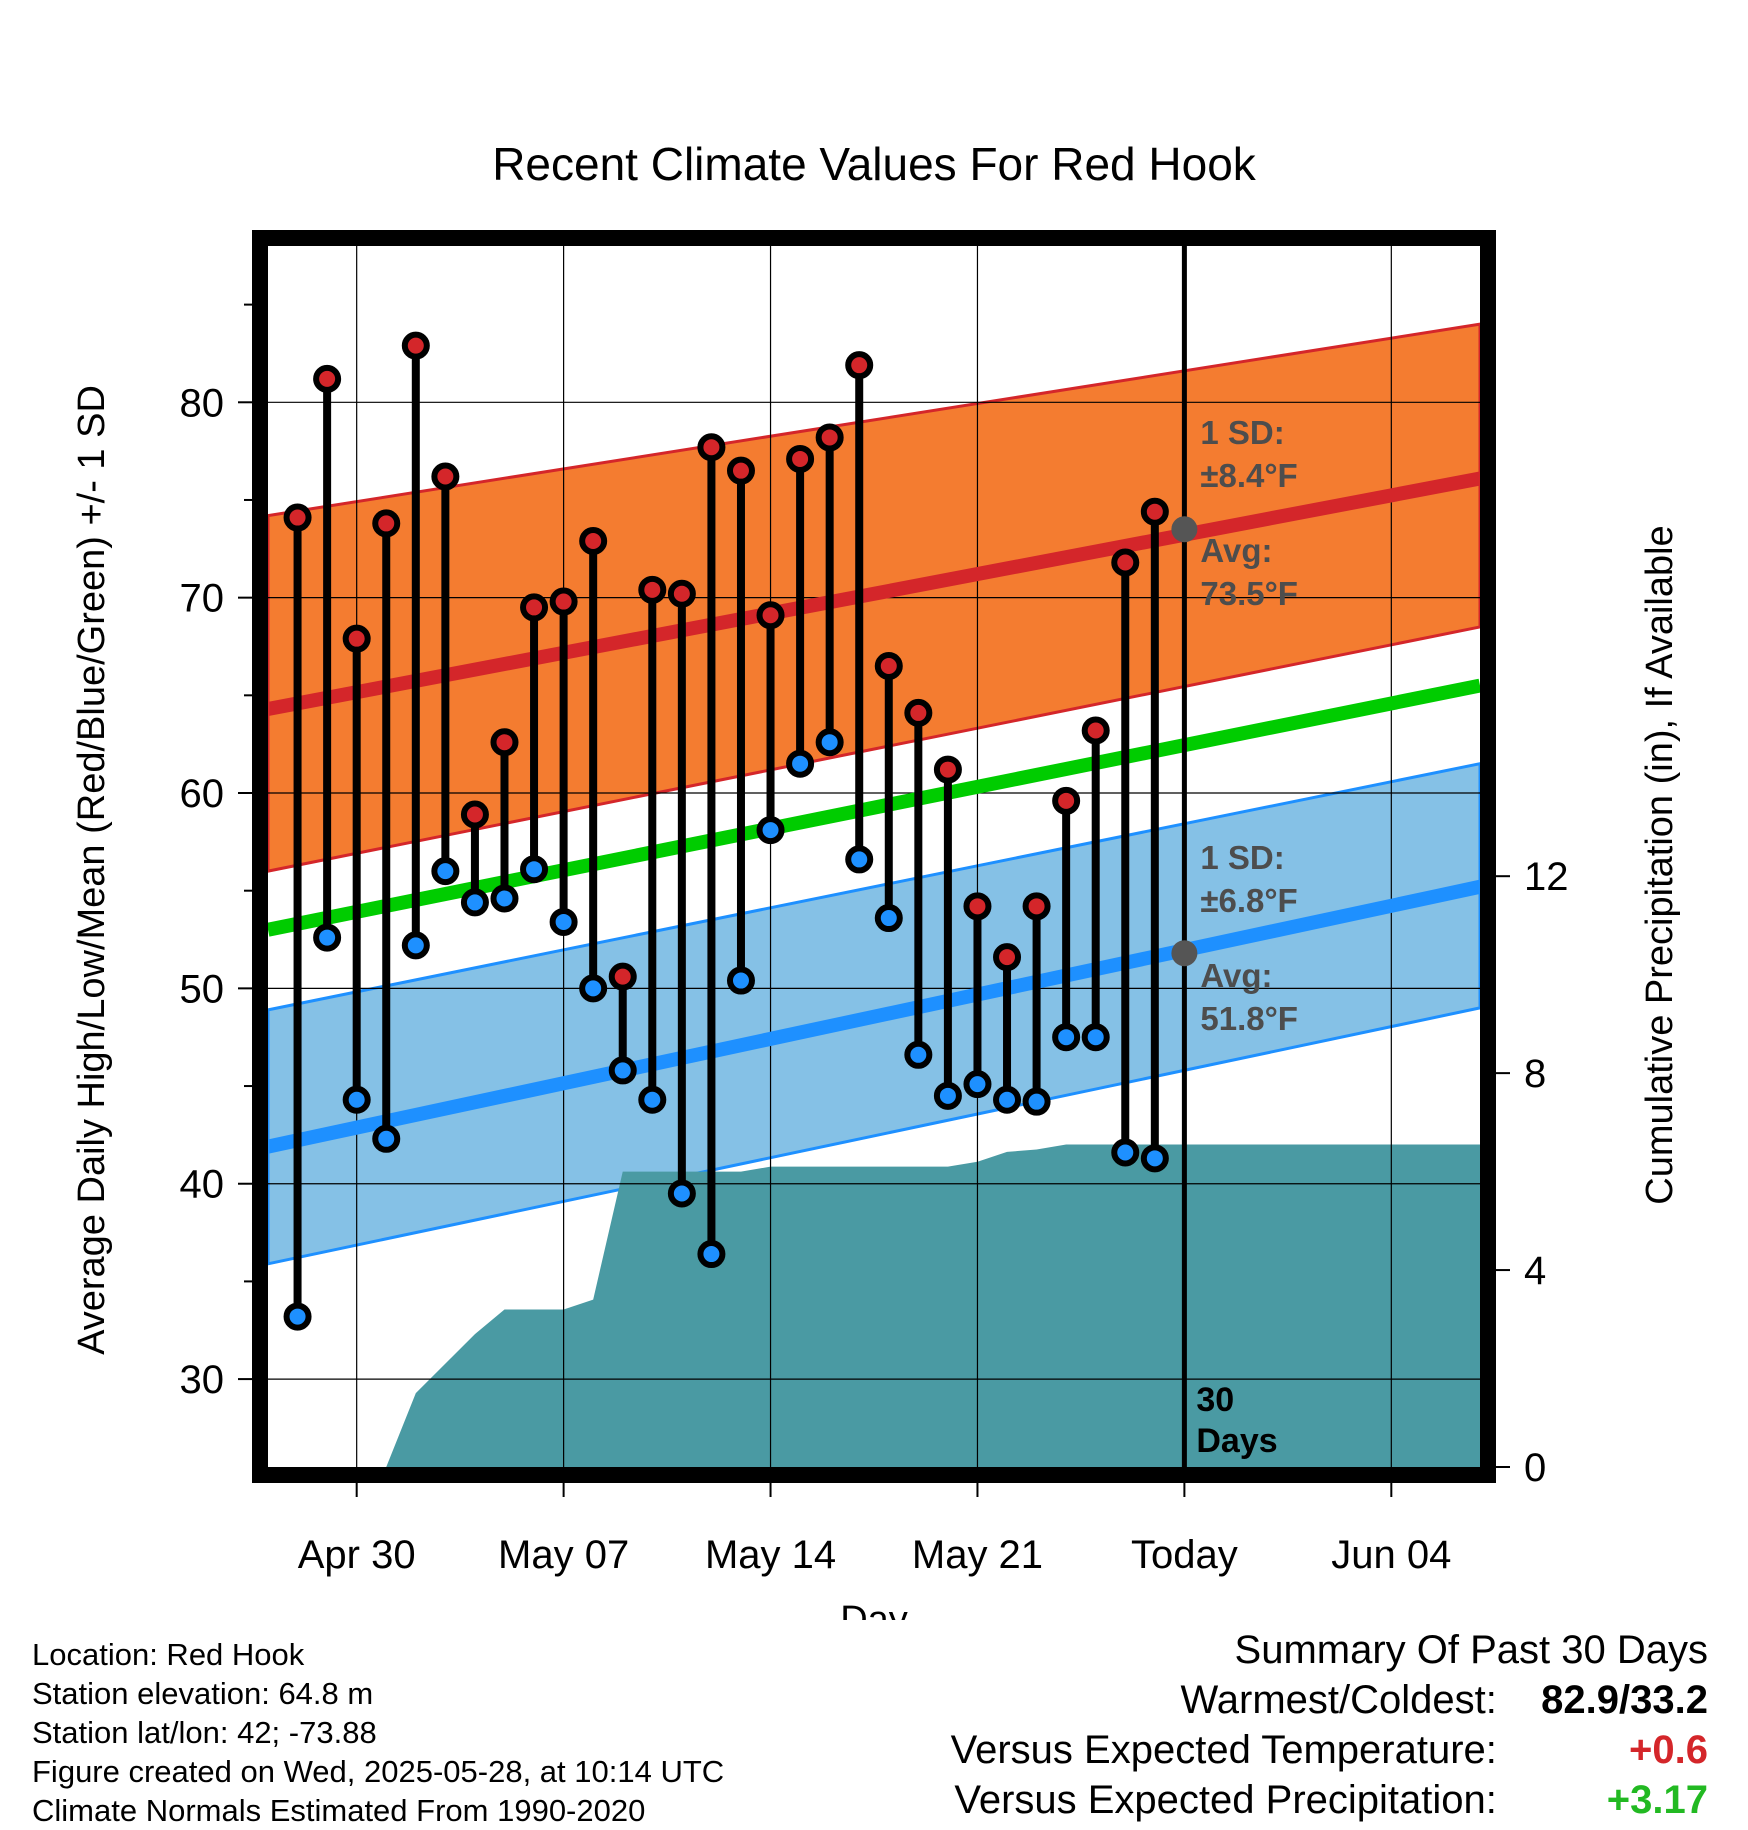  Describe the element at coordinates (1471, 1650) in the screenshot. I see `summary-title: Summary Of Past 30 Days` at that location.